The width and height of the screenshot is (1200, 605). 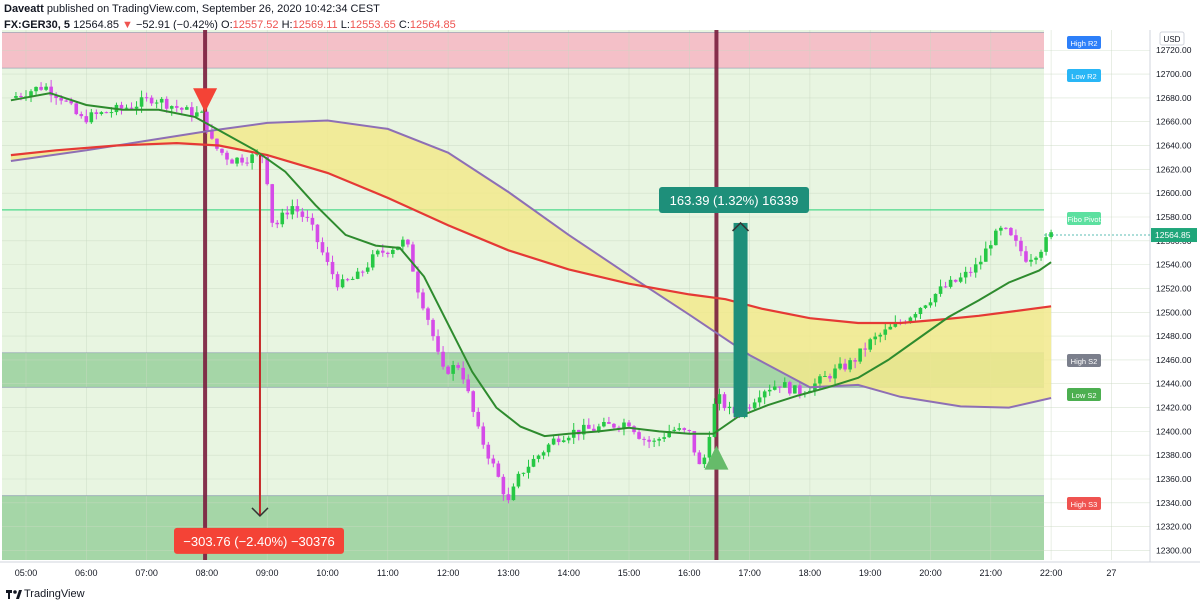 I want to click on pivot-label-text: Low S2, so click(x=1083, y=395).